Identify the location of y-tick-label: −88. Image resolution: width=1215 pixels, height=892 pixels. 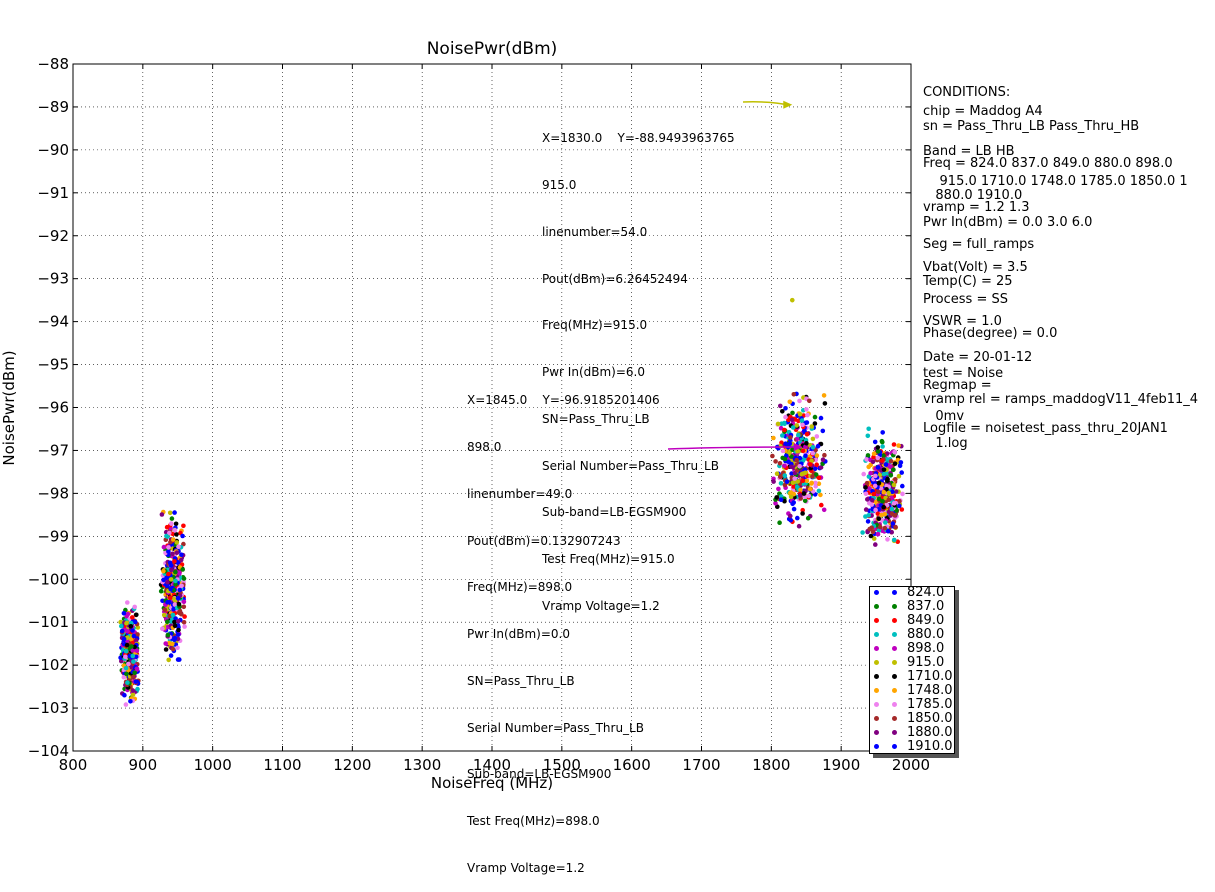
(53, 64).